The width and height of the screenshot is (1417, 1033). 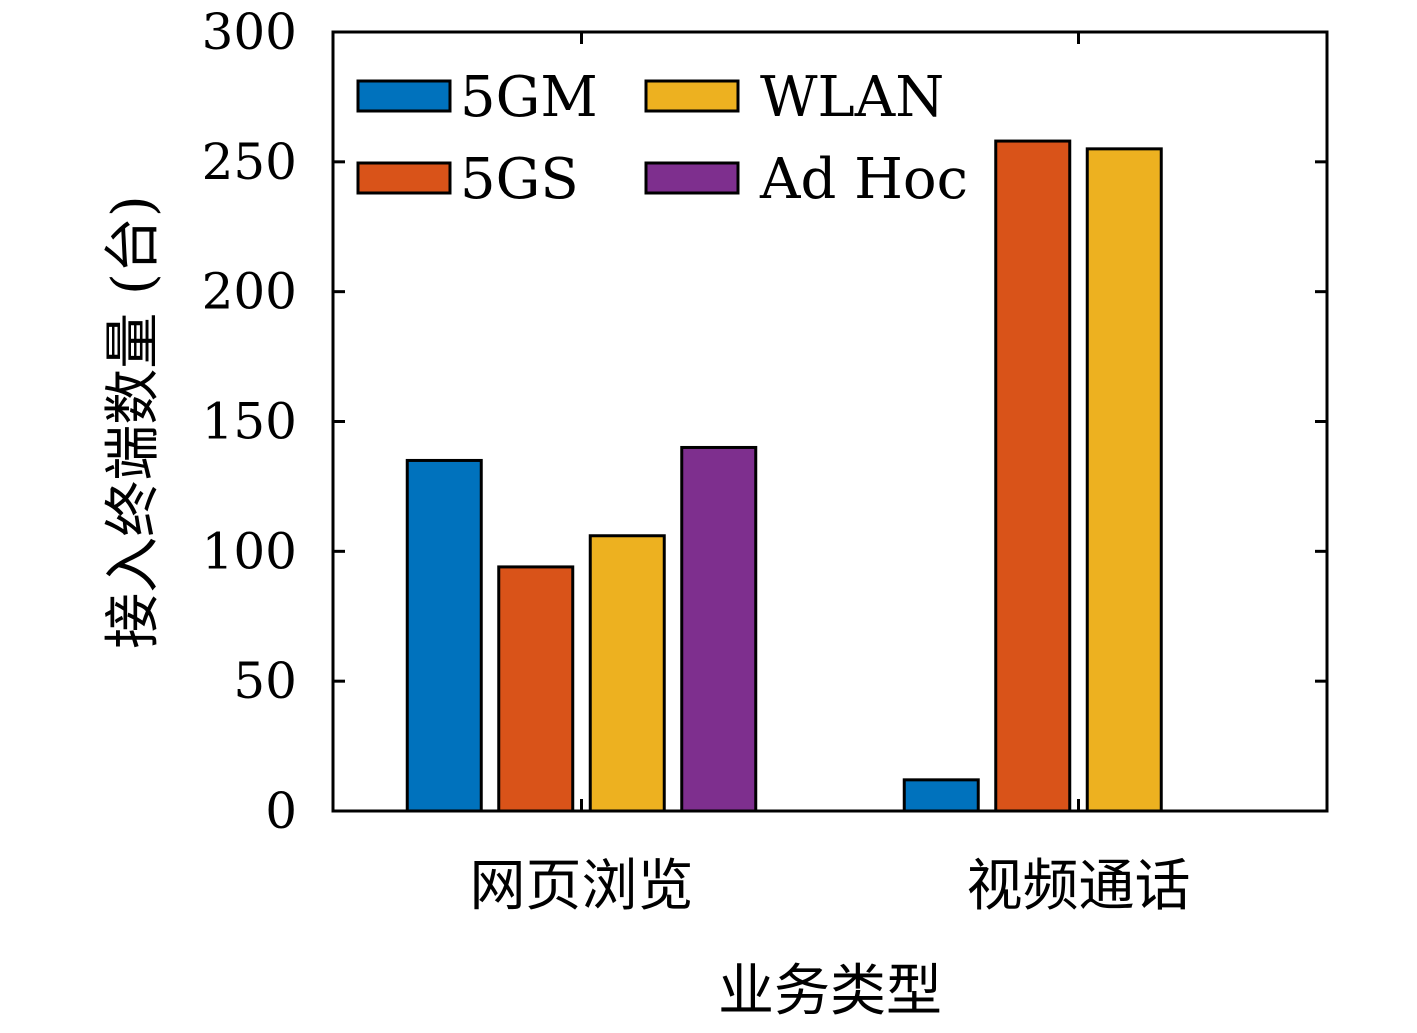 What do you see at coordinates (662, 138) in the screenshot?
I see `legend: 5GM 5GS WLAN Ad Hoc` at bounding box center [662, 138].